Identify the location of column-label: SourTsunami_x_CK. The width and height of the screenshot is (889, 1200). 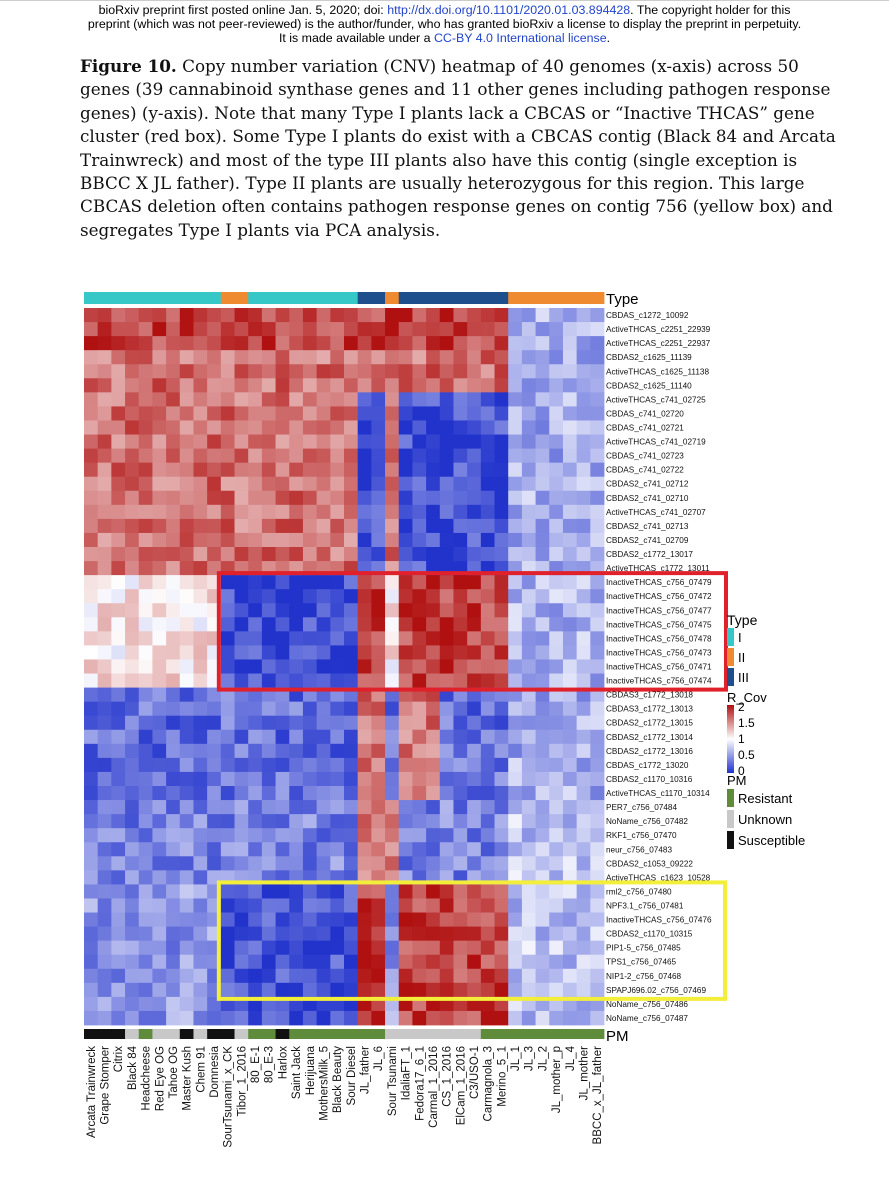
(229, 1097).